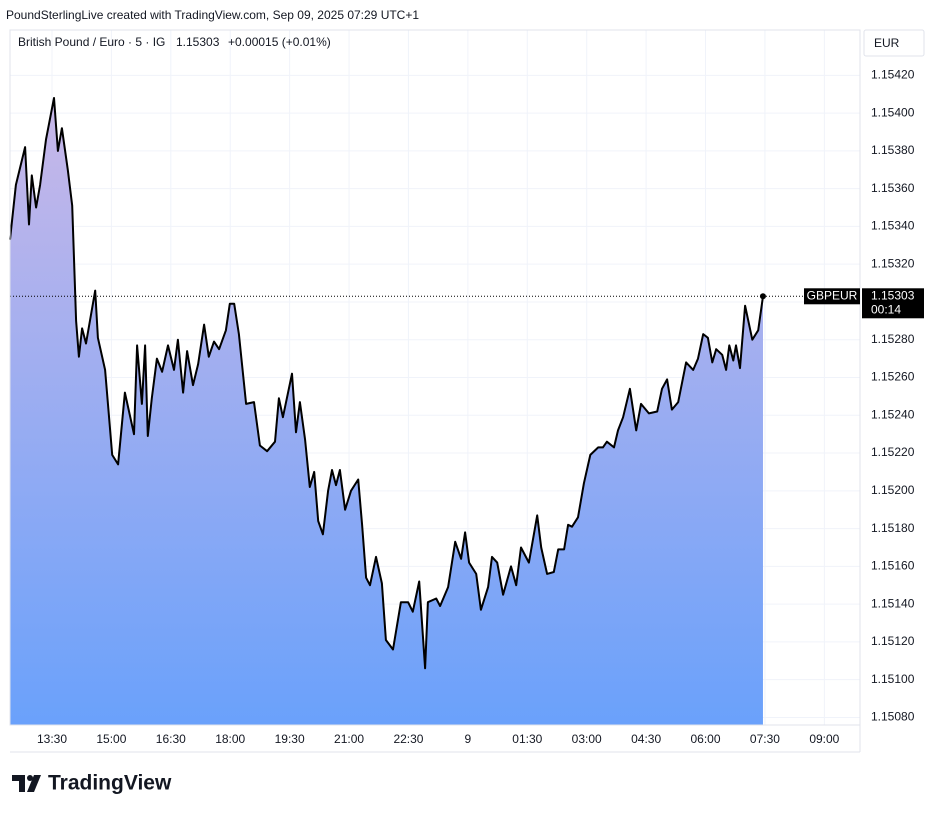 This screenshot has width=939, height=813. Describe the element at coordinates (893, 717) in the screenshot. I see `y-tick-label: 1.15080` at that location.